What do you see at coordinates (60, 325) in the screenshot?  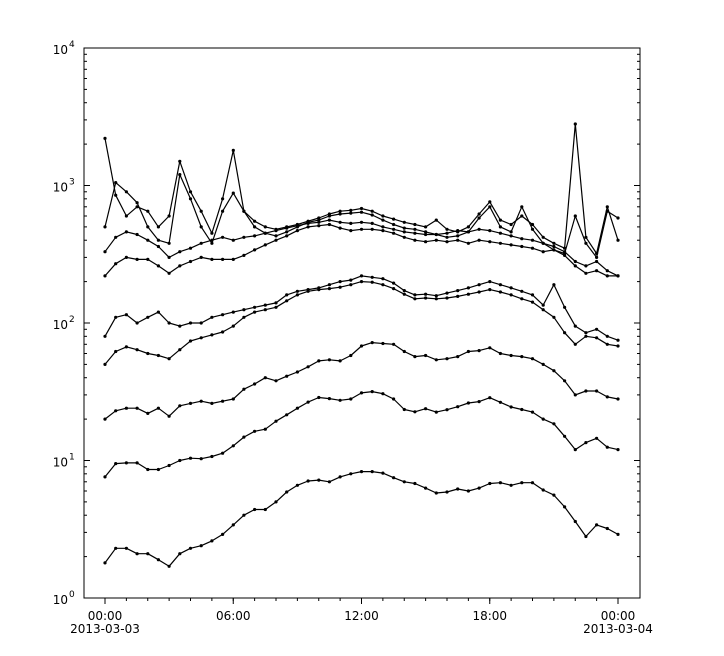 I see `y-tick-label: 10` at bounding box center [60, 325].